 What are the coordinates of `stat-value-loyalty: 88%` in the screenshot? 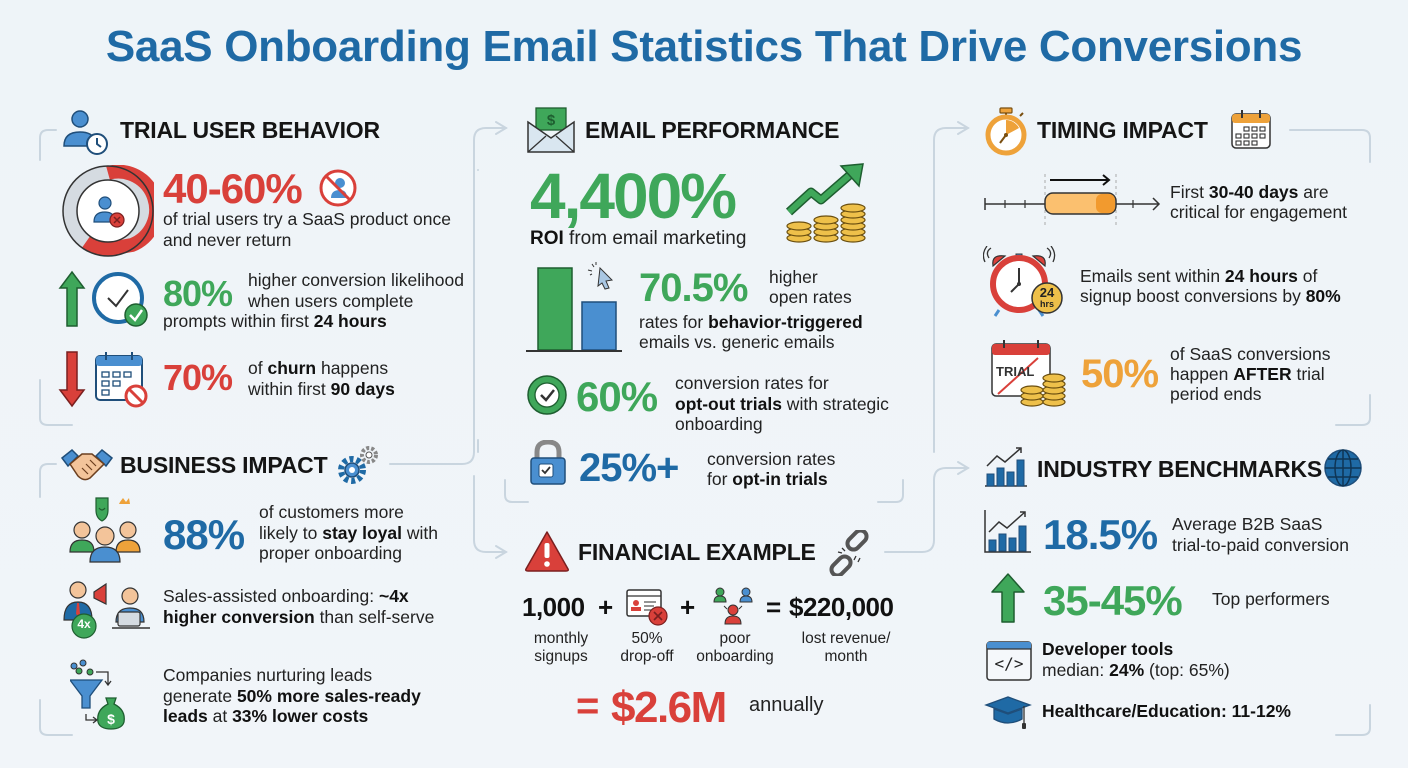 It's located at (204, 534).